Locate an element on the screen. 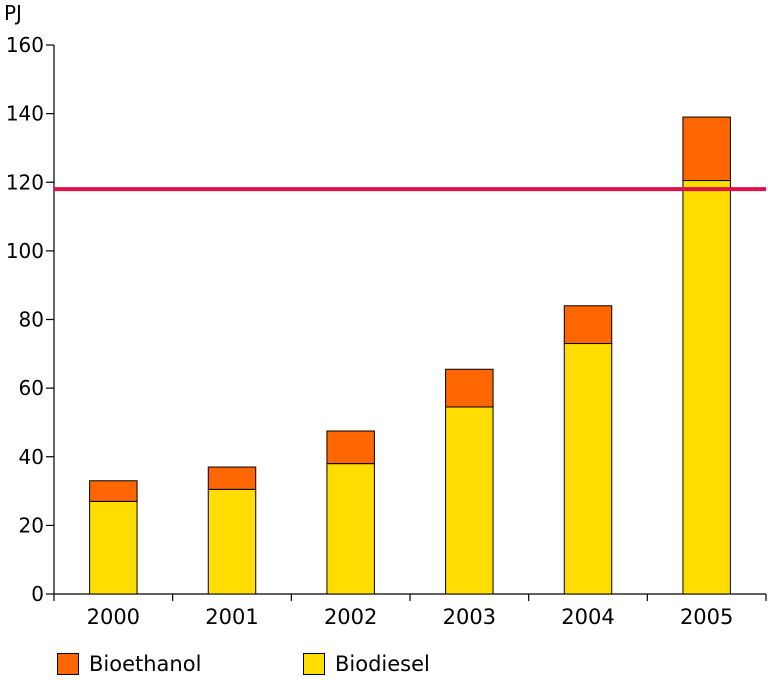 The width and height of the screenshot is (768, 680). bar-segment-biodiesel-2000 is located at coordinates (113, 547).